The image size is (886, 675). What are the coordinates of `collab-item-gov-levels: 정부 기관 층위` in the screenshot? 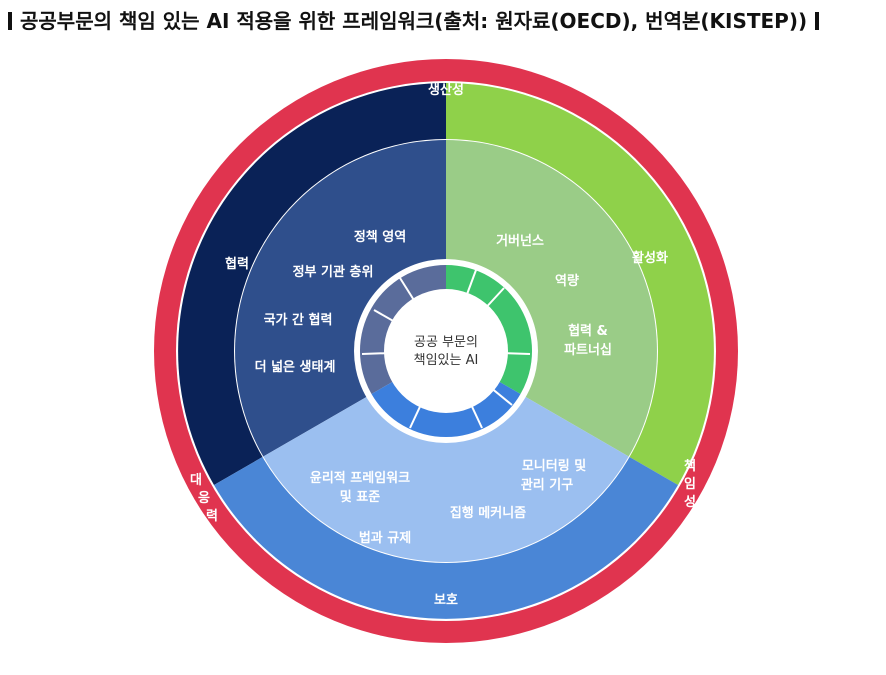 It's located at (333, 272).